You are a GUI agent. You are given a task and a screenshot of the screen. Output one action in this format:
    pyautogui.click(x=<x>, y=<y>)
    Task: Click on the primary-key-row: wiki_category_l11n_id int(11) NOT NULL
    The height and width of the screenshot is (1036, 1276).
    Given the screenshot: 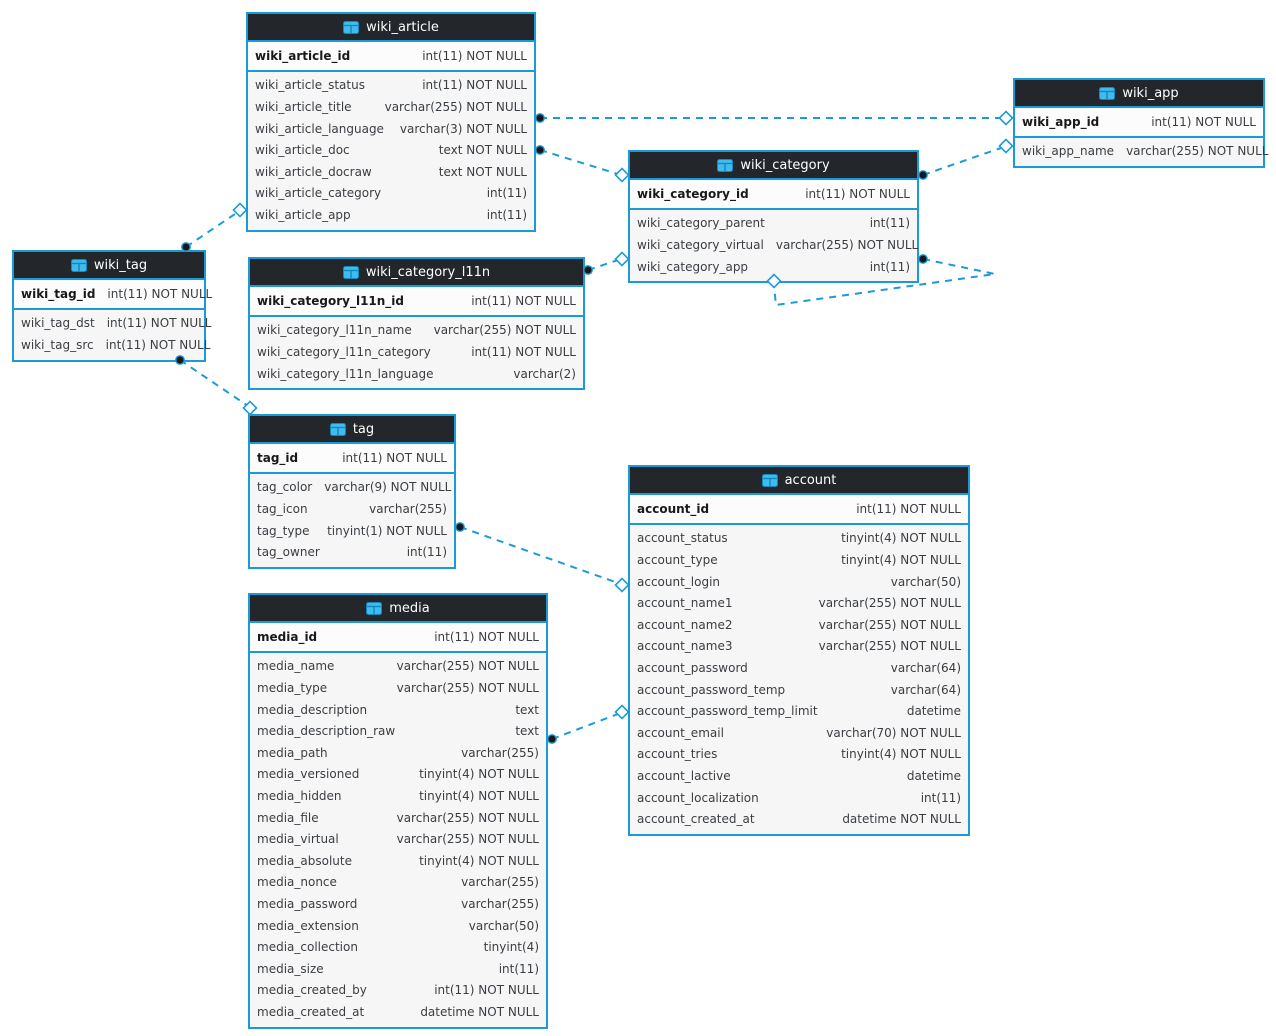 What is the action you would take?
    pyautogui.click(x=416, y=301)
    